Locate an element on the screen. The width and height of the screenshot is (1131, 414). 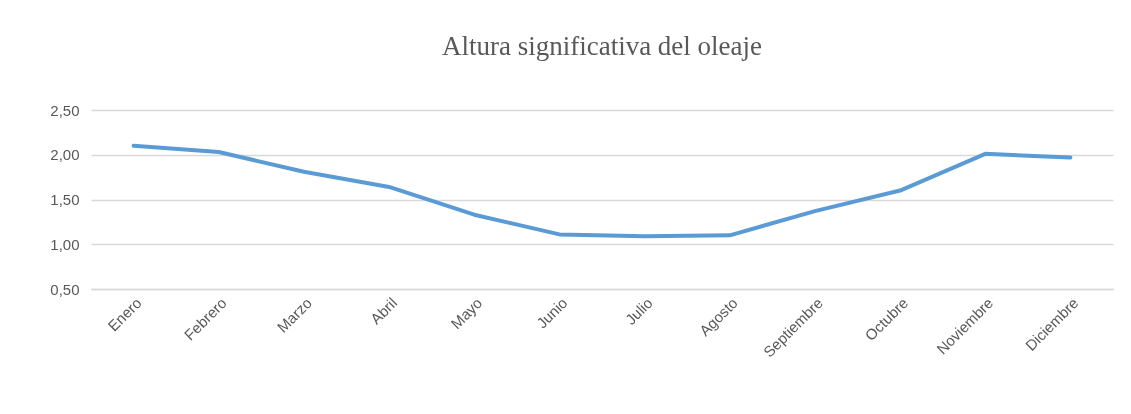
x-tick-label: Julio is located at coordinates (638, 311).